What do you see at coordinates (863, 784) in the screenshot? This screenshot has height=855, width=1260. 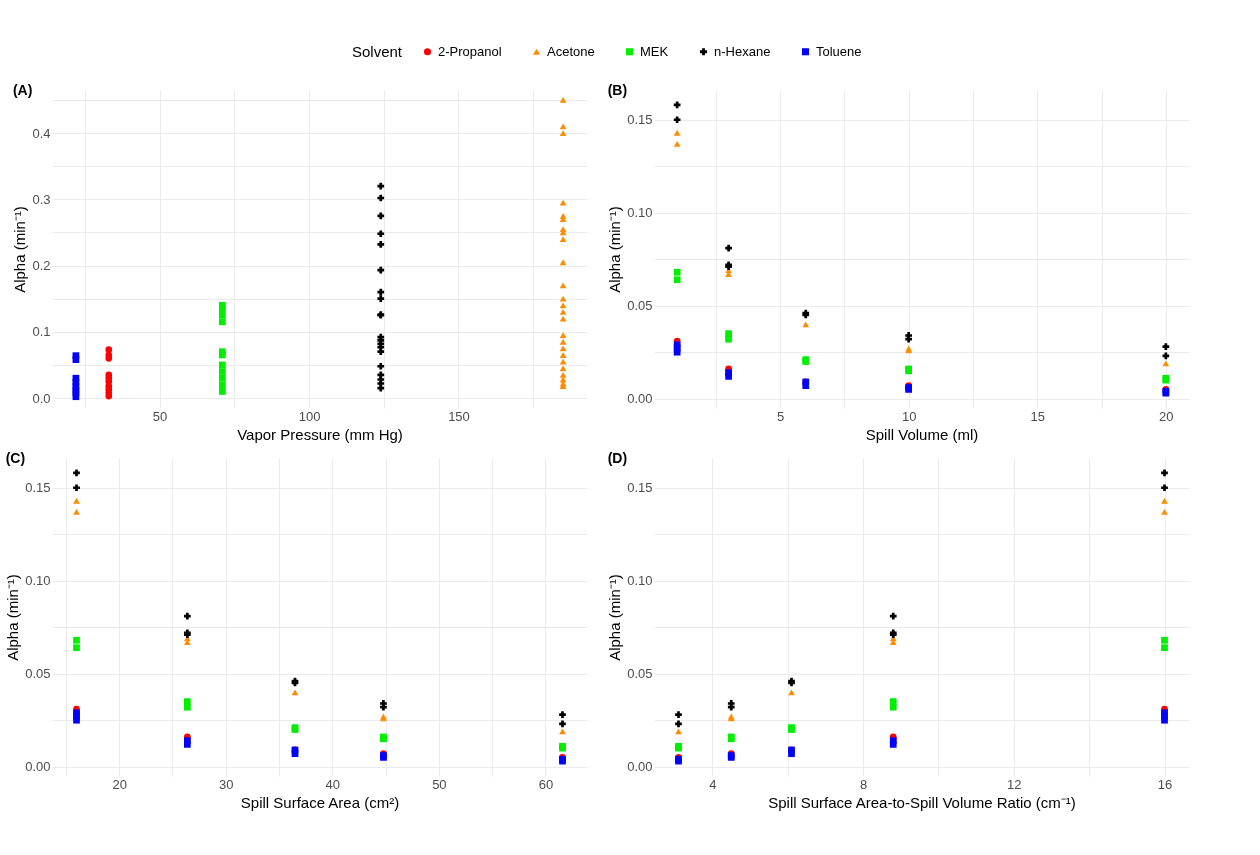 I see `x-tick-label: 8` at bounding box center [863, 784].